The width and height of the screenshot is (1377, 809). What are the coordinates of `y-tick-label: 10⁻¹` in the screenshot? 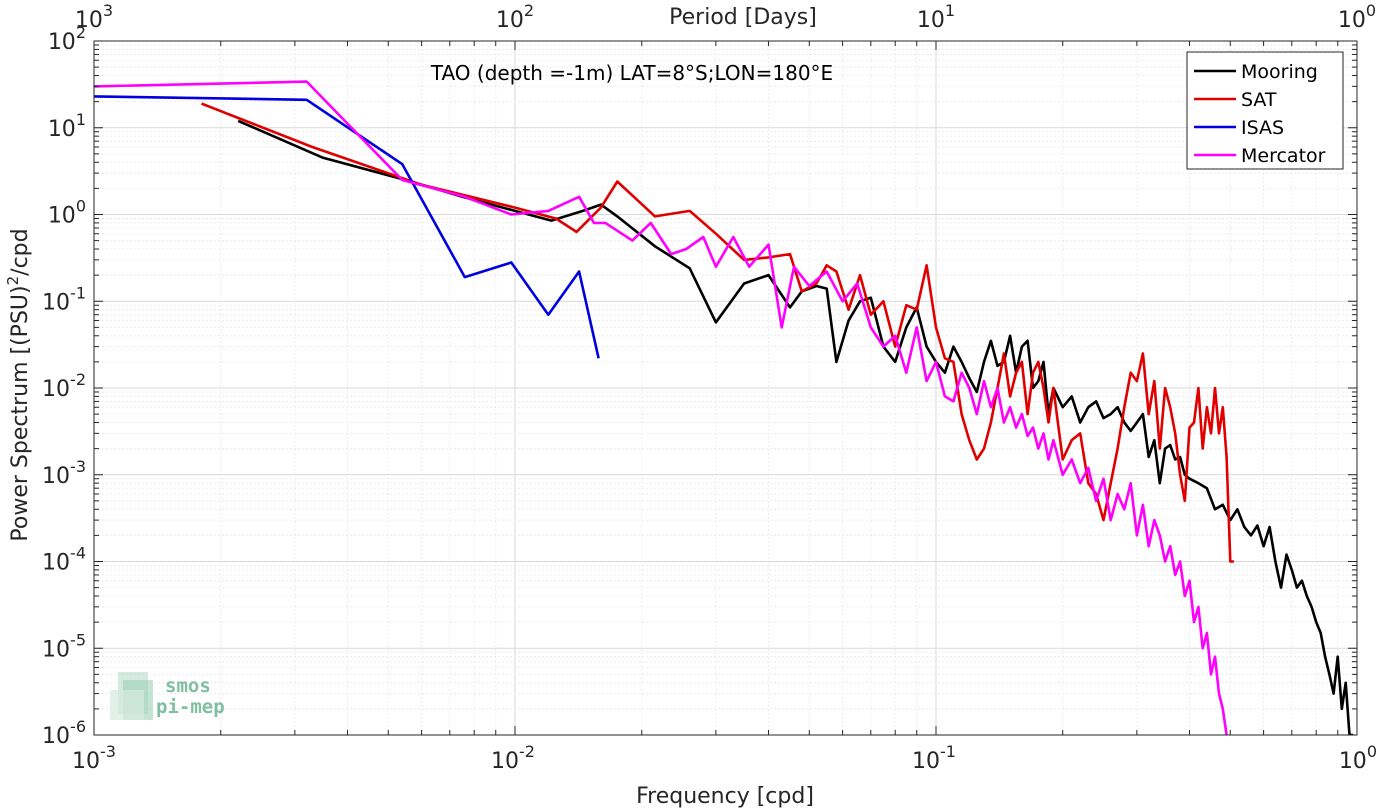 It's located at (64, 299).